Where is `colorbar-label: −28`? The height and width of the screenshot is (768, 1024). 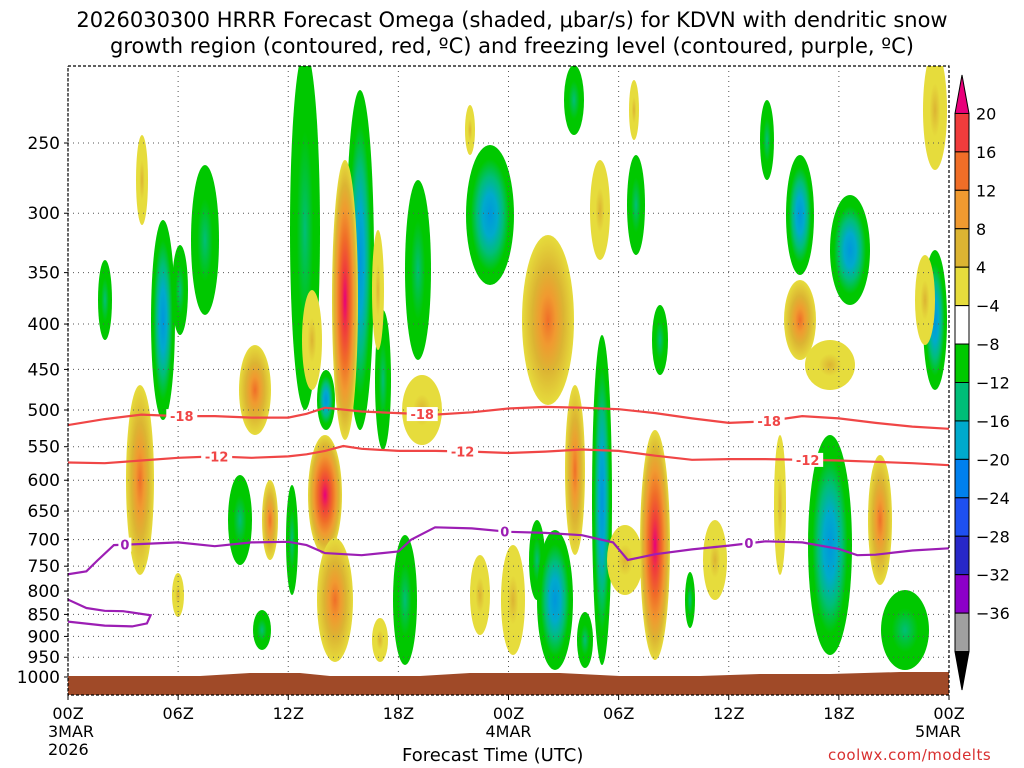 colorbar-label: −28 is located at coordinates (993, 536).